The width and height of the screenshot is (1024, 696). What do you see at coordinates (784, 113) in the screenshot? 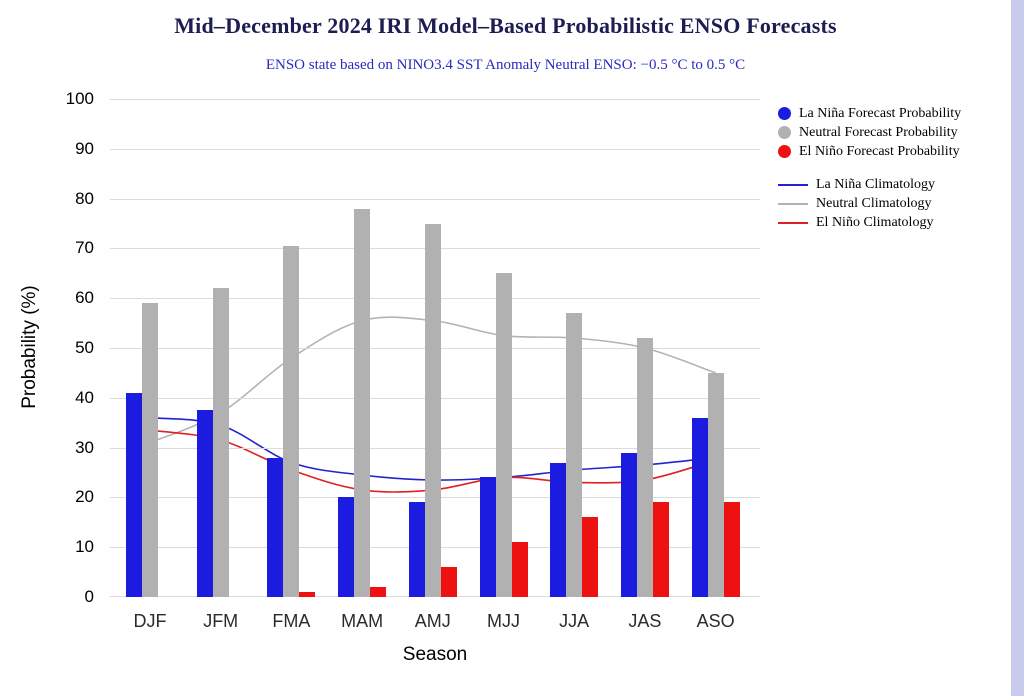
I see `legend-dot-icon-la-ni-a-forecast-probability` at bounding box center [784, 113].